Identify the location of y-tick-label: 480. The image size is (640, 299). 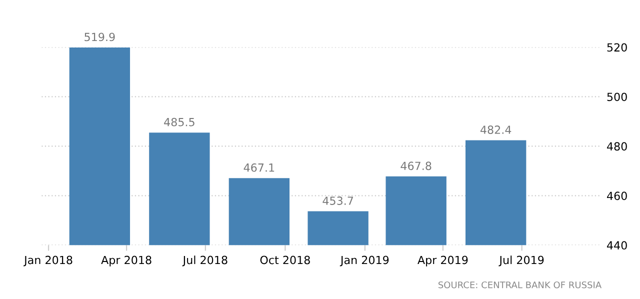
(617, 146).